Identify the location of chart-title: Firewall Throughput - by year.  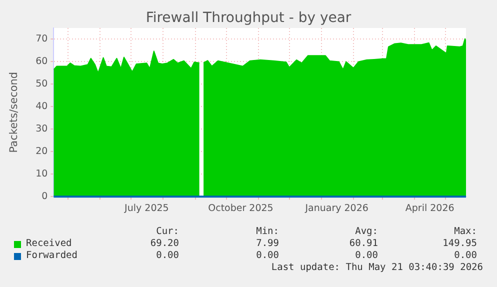
(248, 18).